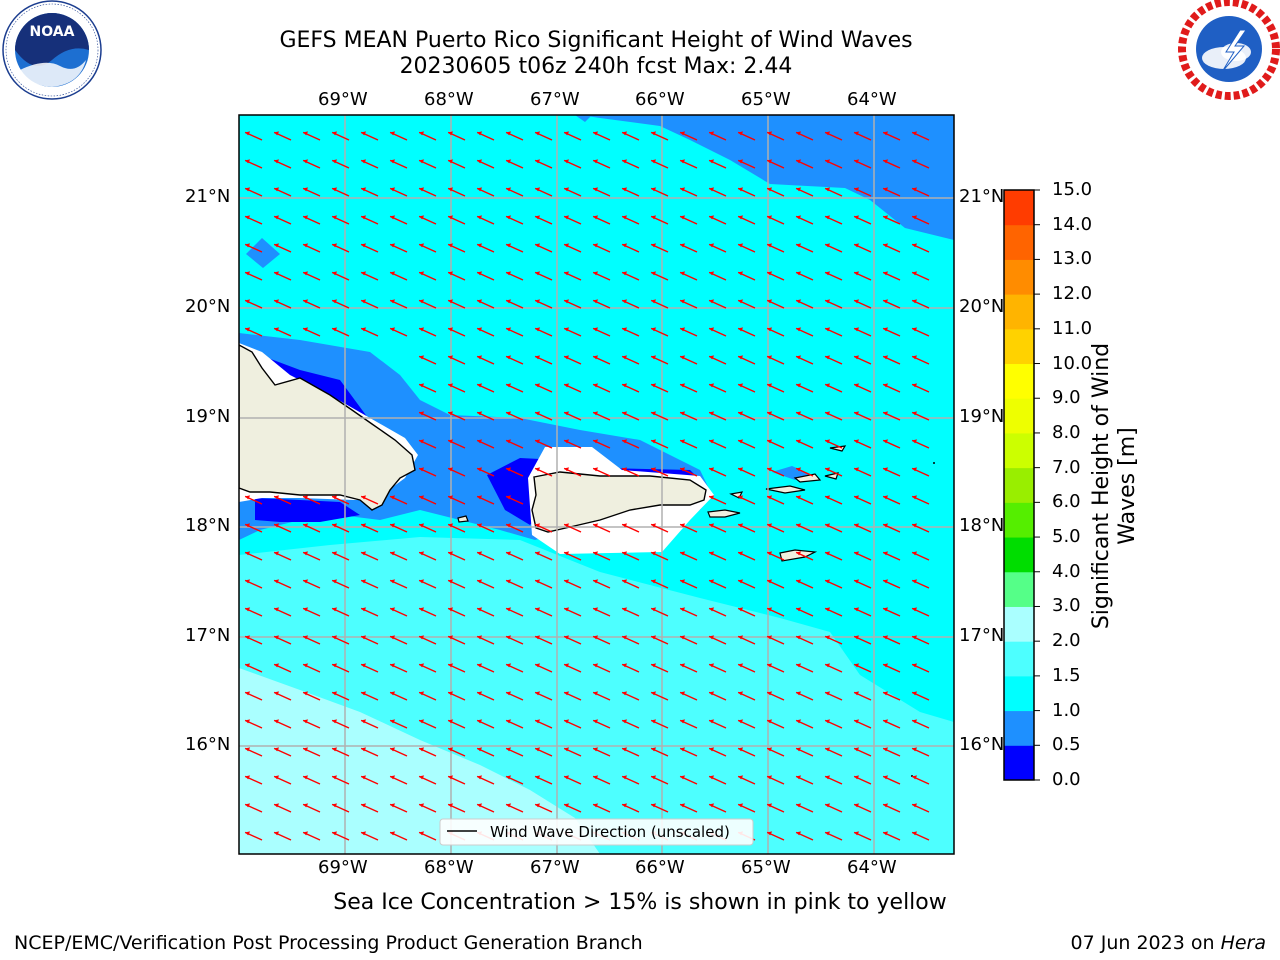  I want to click on colorbar-tick-label: 2.0, so click(1066, 641).